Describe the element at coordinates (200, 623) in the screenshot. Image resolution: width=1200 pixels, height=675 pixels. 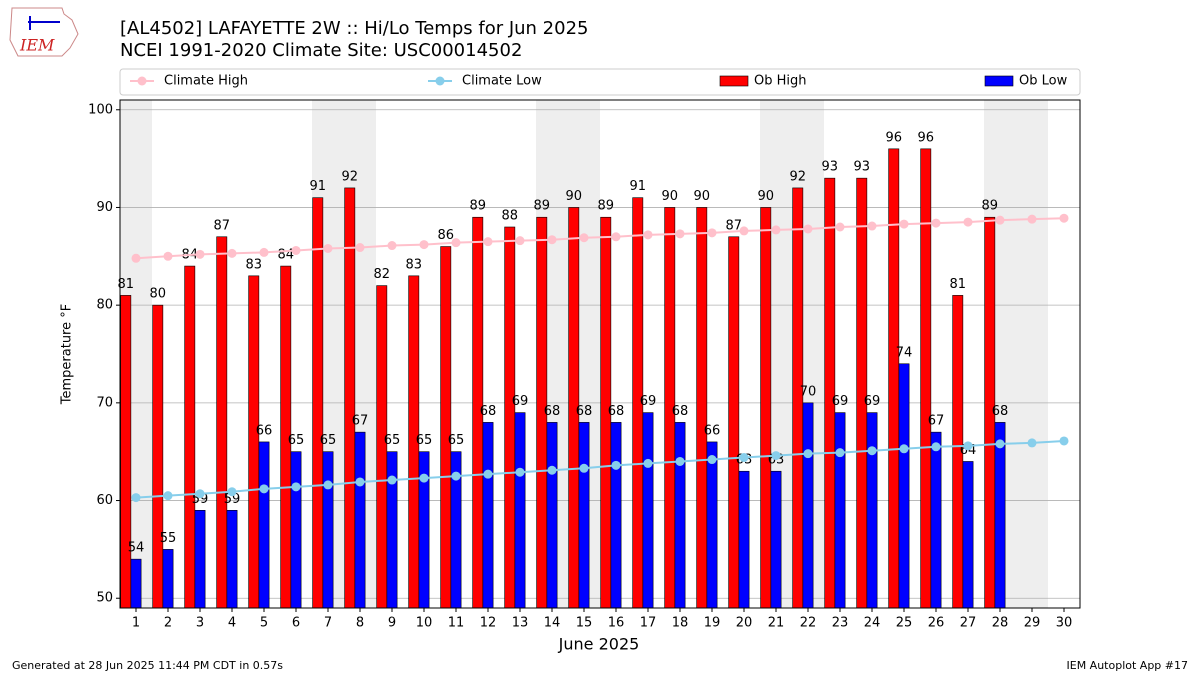
I see `x-tick-label: 3` at that location.